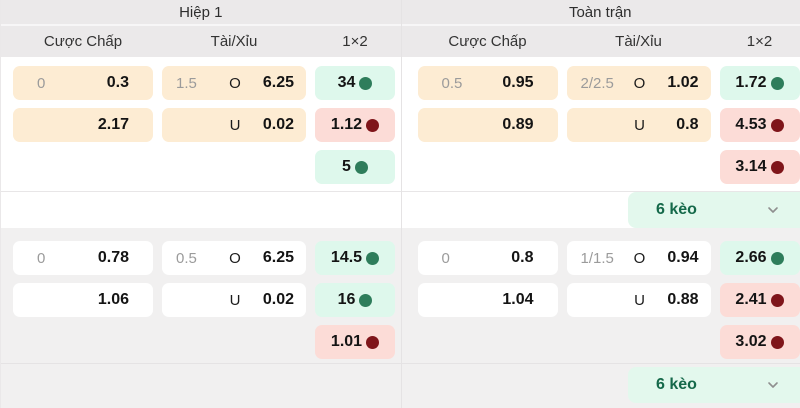 The image size is (800, 408). I want to click on over-under-line: 0.5, so click(186, 258).